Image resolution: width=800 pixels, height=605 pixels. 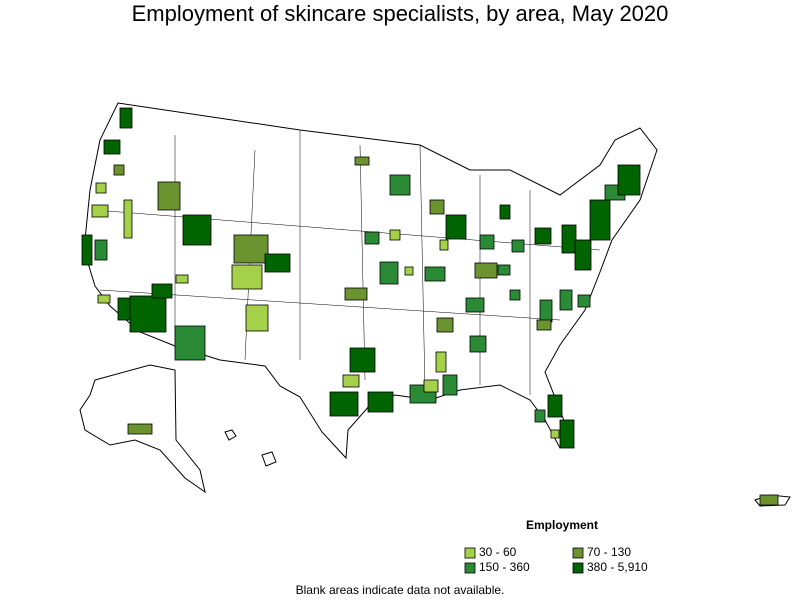 I want to click on legend-label: 70 - 130, so click(x=609, y=552).